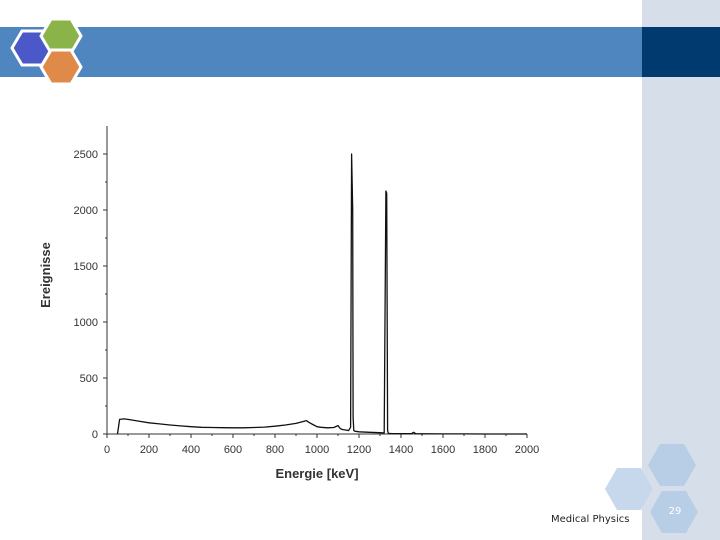 Image resolution: width=720 pixels, height=540 pixels. I want to click on x-tick-label: 1000, so click(317, 450).